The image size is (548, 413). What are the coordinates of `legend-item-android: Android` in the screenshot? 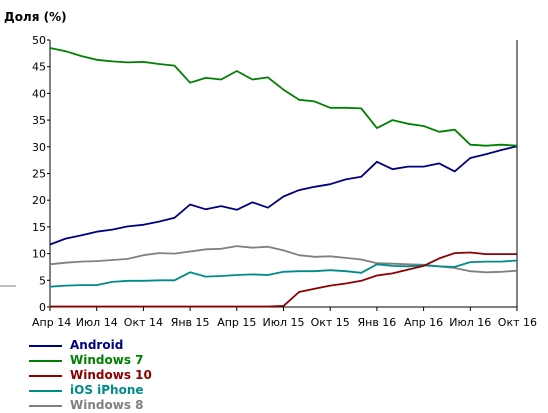 It's located at (90, 345).